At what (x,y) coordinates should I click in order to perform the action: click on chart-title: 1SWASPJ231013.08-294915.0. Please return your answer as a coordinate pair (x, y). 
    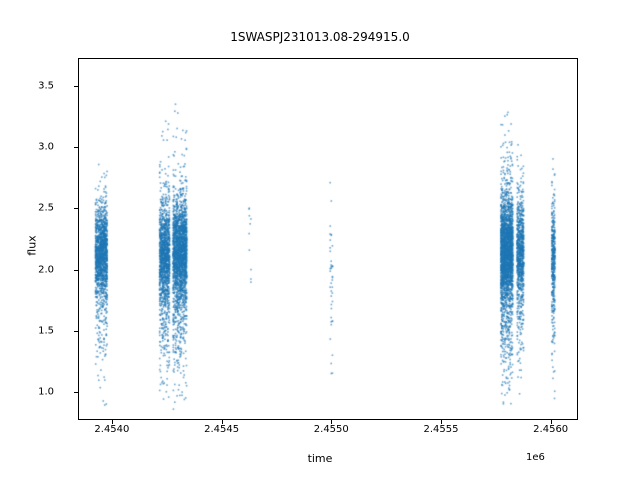
    Looking at the image, I should click on (320, 37).